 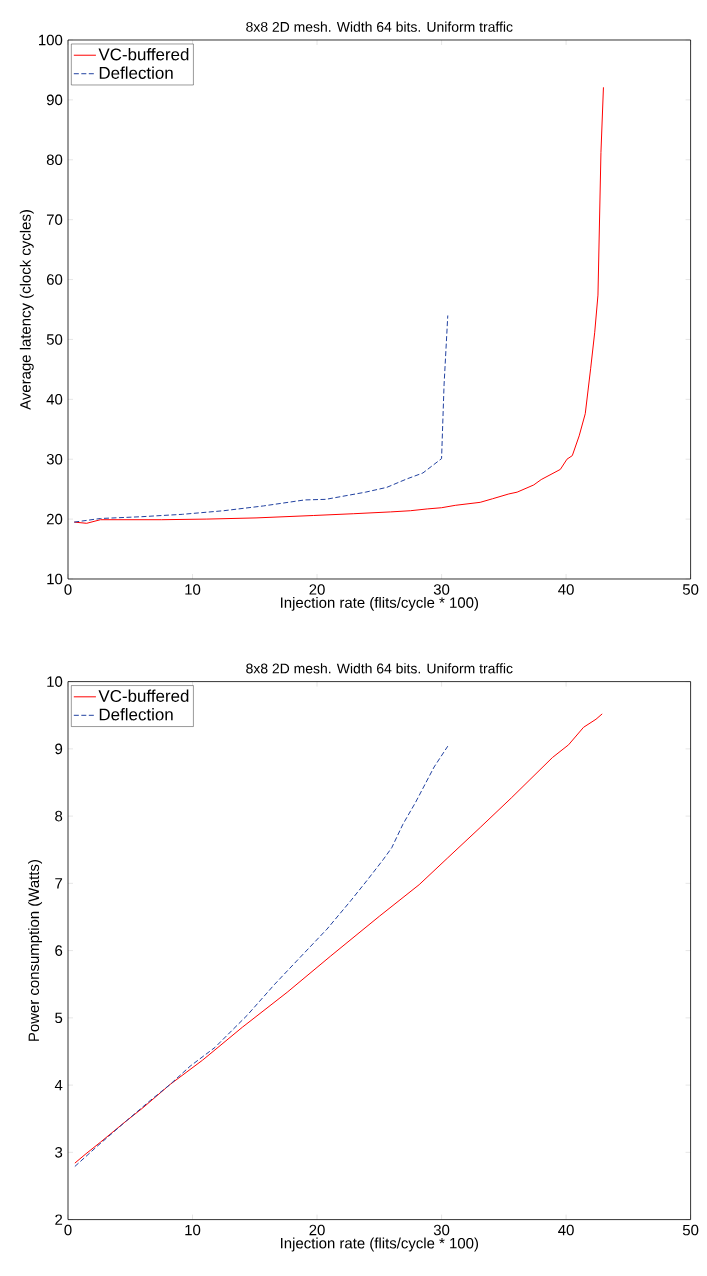 I want to click on y-tick-label: 90, so click(x=54, y=100).